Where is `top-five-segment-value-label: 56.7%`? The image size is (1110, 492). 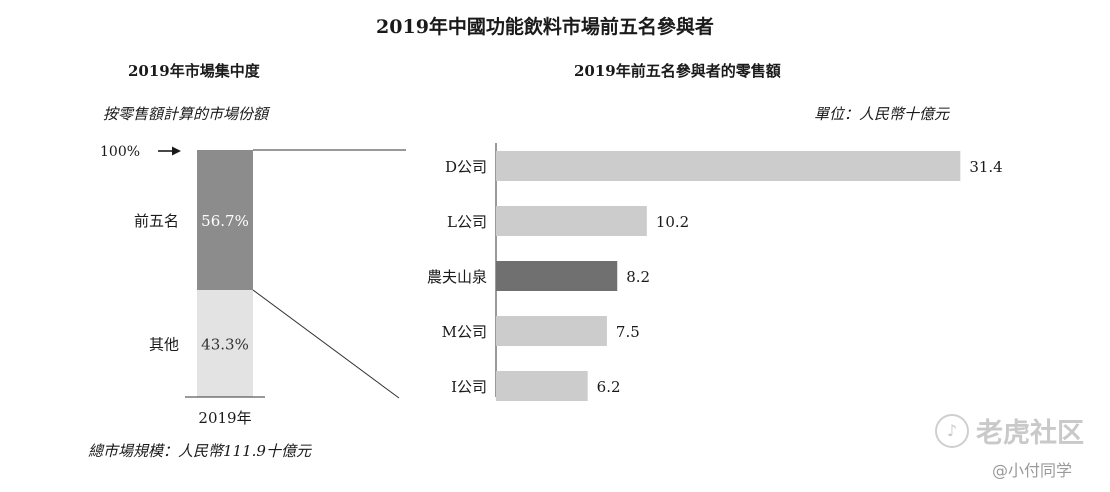
top-five-segment-value-label: 56.7% is located at coordinates (225, 221).